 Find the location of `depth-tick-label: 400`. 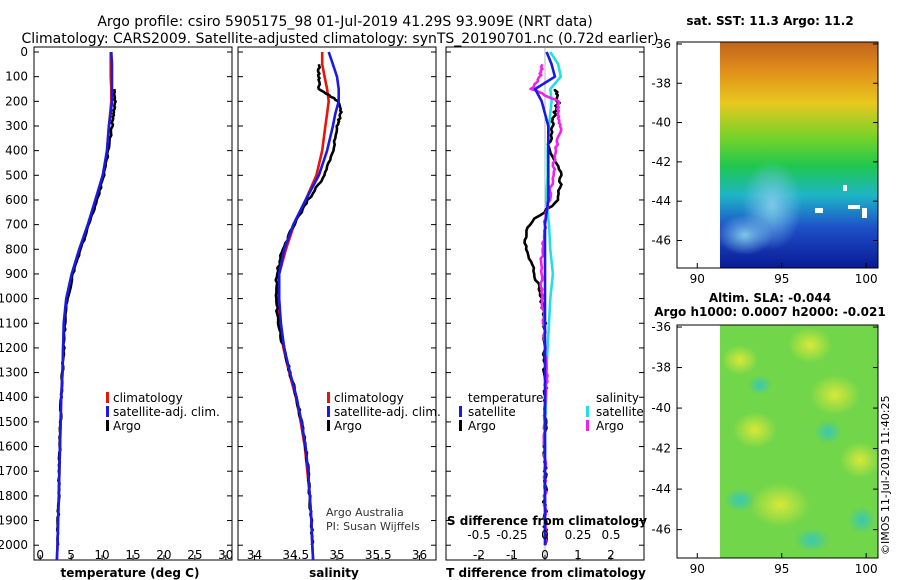

depth-tick-label: 400 is located at coordinates (16, 151).